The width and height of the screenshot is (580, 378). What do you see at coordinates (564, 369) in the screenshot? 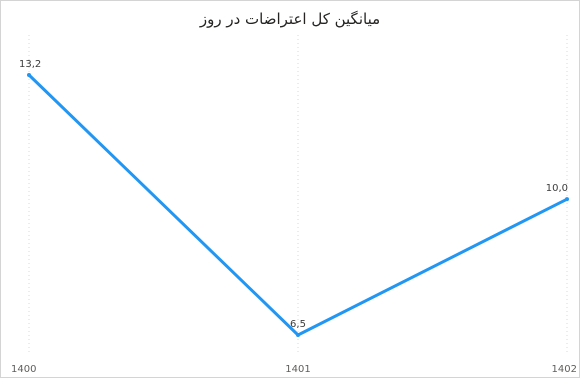
I see `x-tick-label-1402: 1402` at bounding box center [564, 369].